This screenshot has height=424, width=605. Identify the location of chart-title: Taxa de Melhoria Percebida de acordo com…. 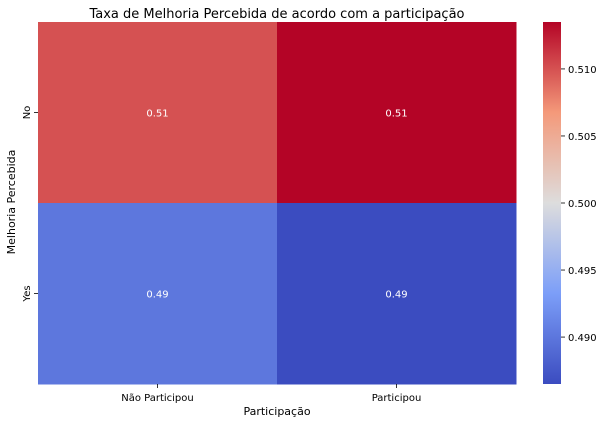
(276, 14).